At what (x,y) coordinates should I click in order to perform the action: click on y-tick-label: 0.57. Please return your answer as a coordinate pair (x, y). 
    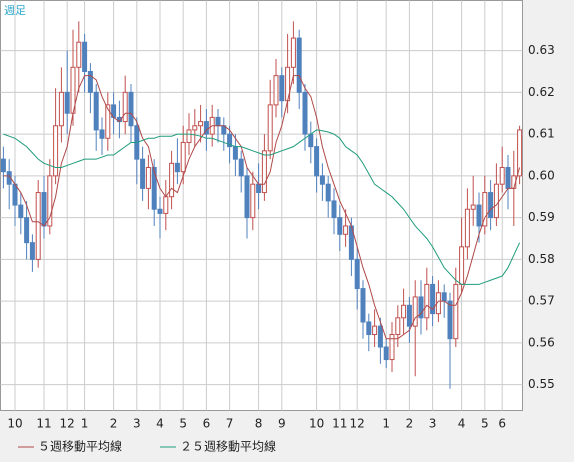
    Looking at the image, I should click on (541, 301).